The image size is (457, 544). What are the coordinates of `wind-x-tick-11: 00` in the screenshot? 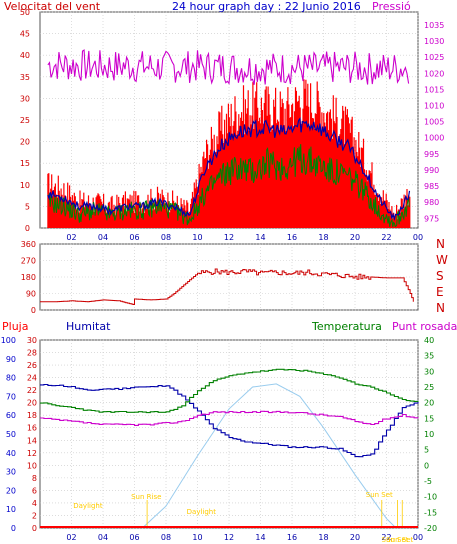 It's located at (418, 237).